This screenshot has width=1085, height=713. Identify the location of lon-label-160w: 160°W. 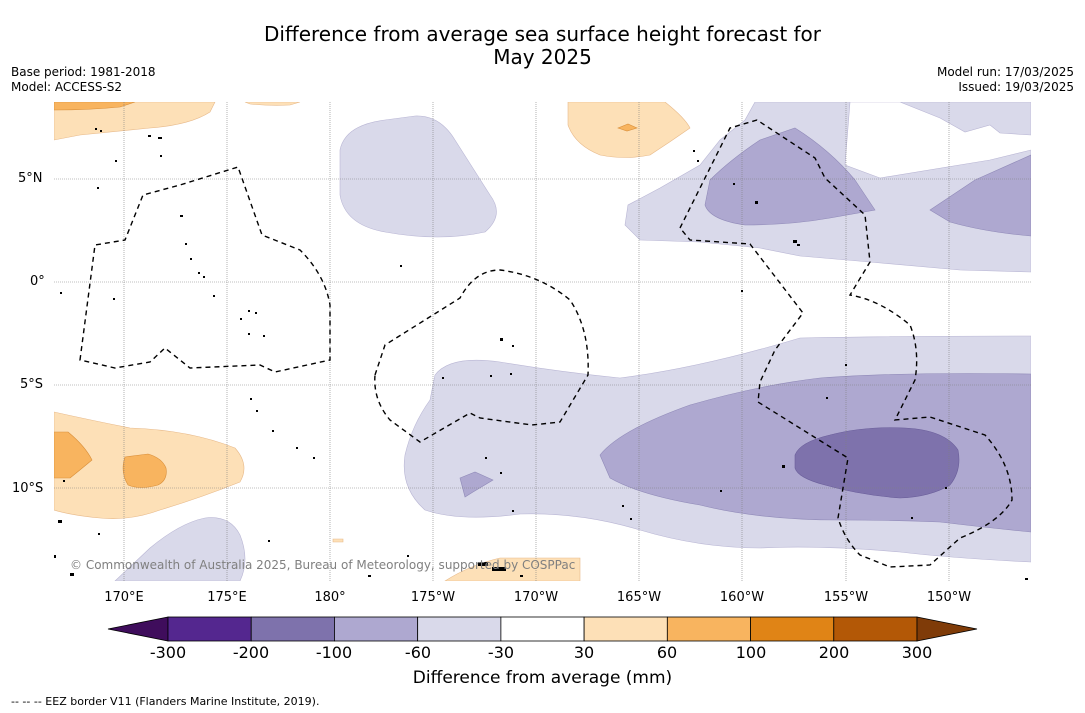
(742, 597).